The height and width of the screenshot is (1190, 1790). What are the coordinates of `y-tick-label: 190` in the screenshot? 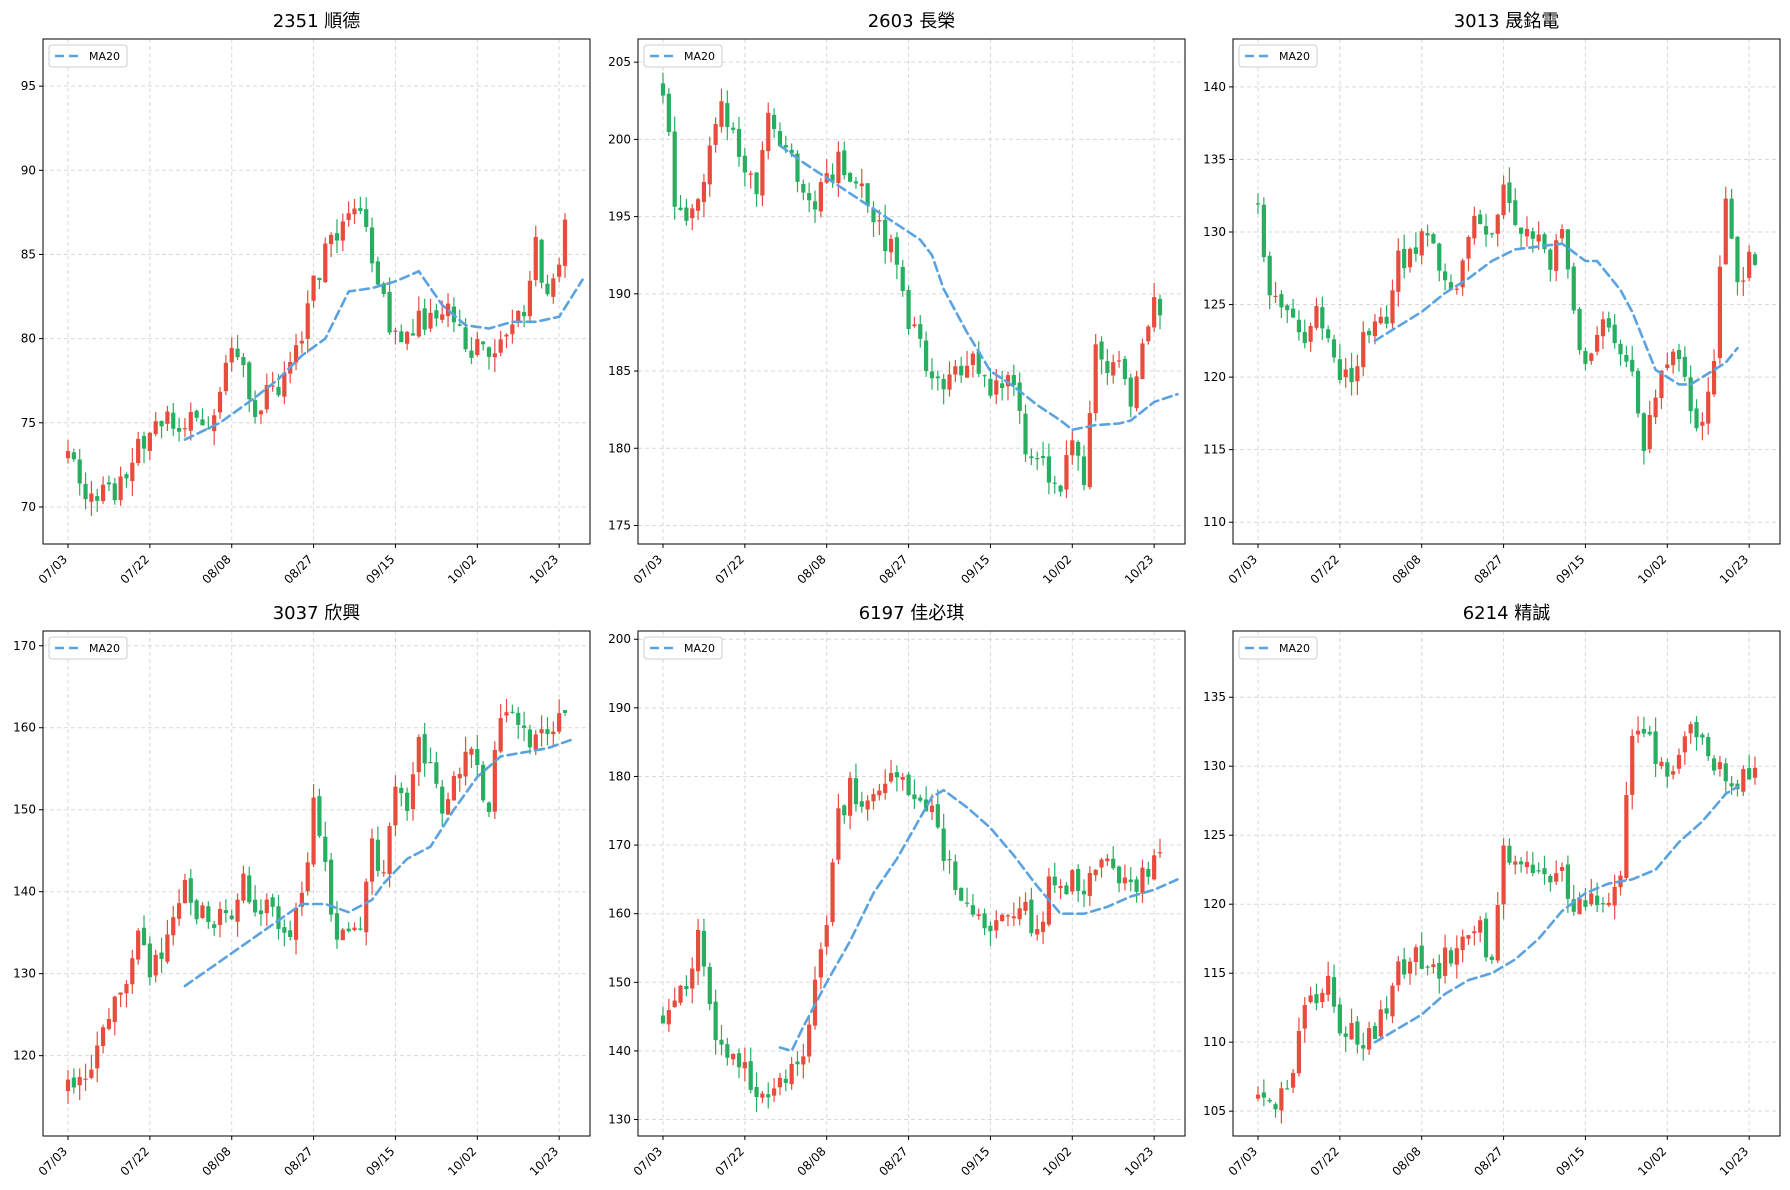 It's located at (619, 294).